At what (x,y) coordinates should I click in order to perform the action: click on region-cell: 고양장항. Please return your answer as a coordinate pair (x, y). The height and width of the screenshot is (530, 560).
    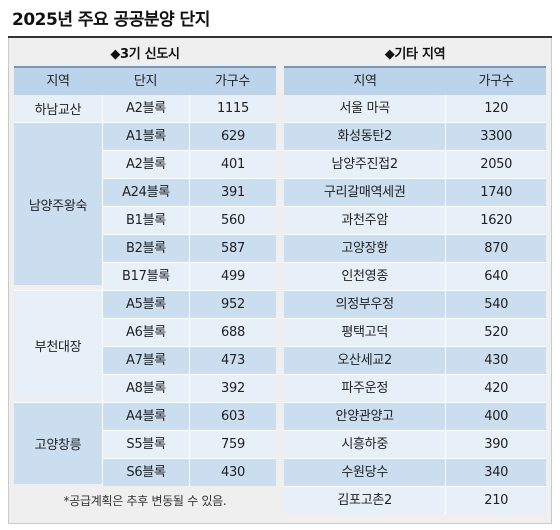
    Looking at the image, I should click on (364, 248).